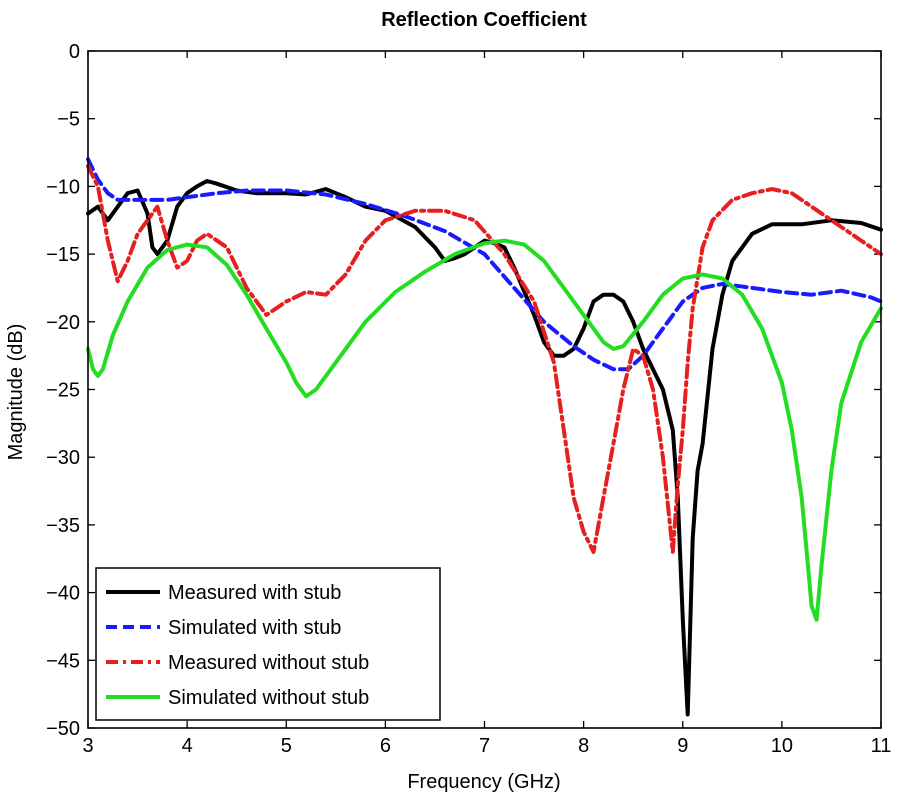 This screenshot has width=900, height=800. I want to click on x-tick-label: 7, so click(484, 746).